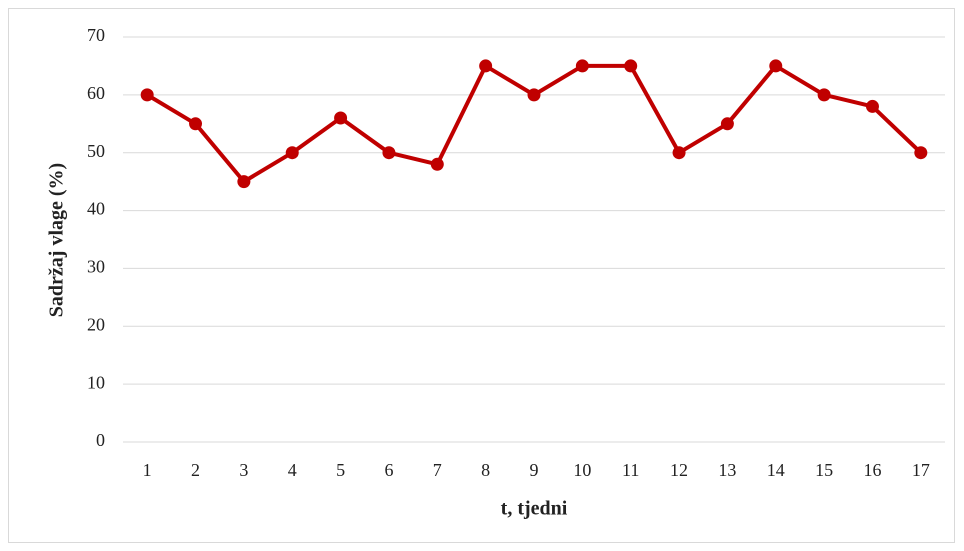 The width and height of the screenshot is (964, 551). I want to click on x-tick-label: 2, so click(195, 470).